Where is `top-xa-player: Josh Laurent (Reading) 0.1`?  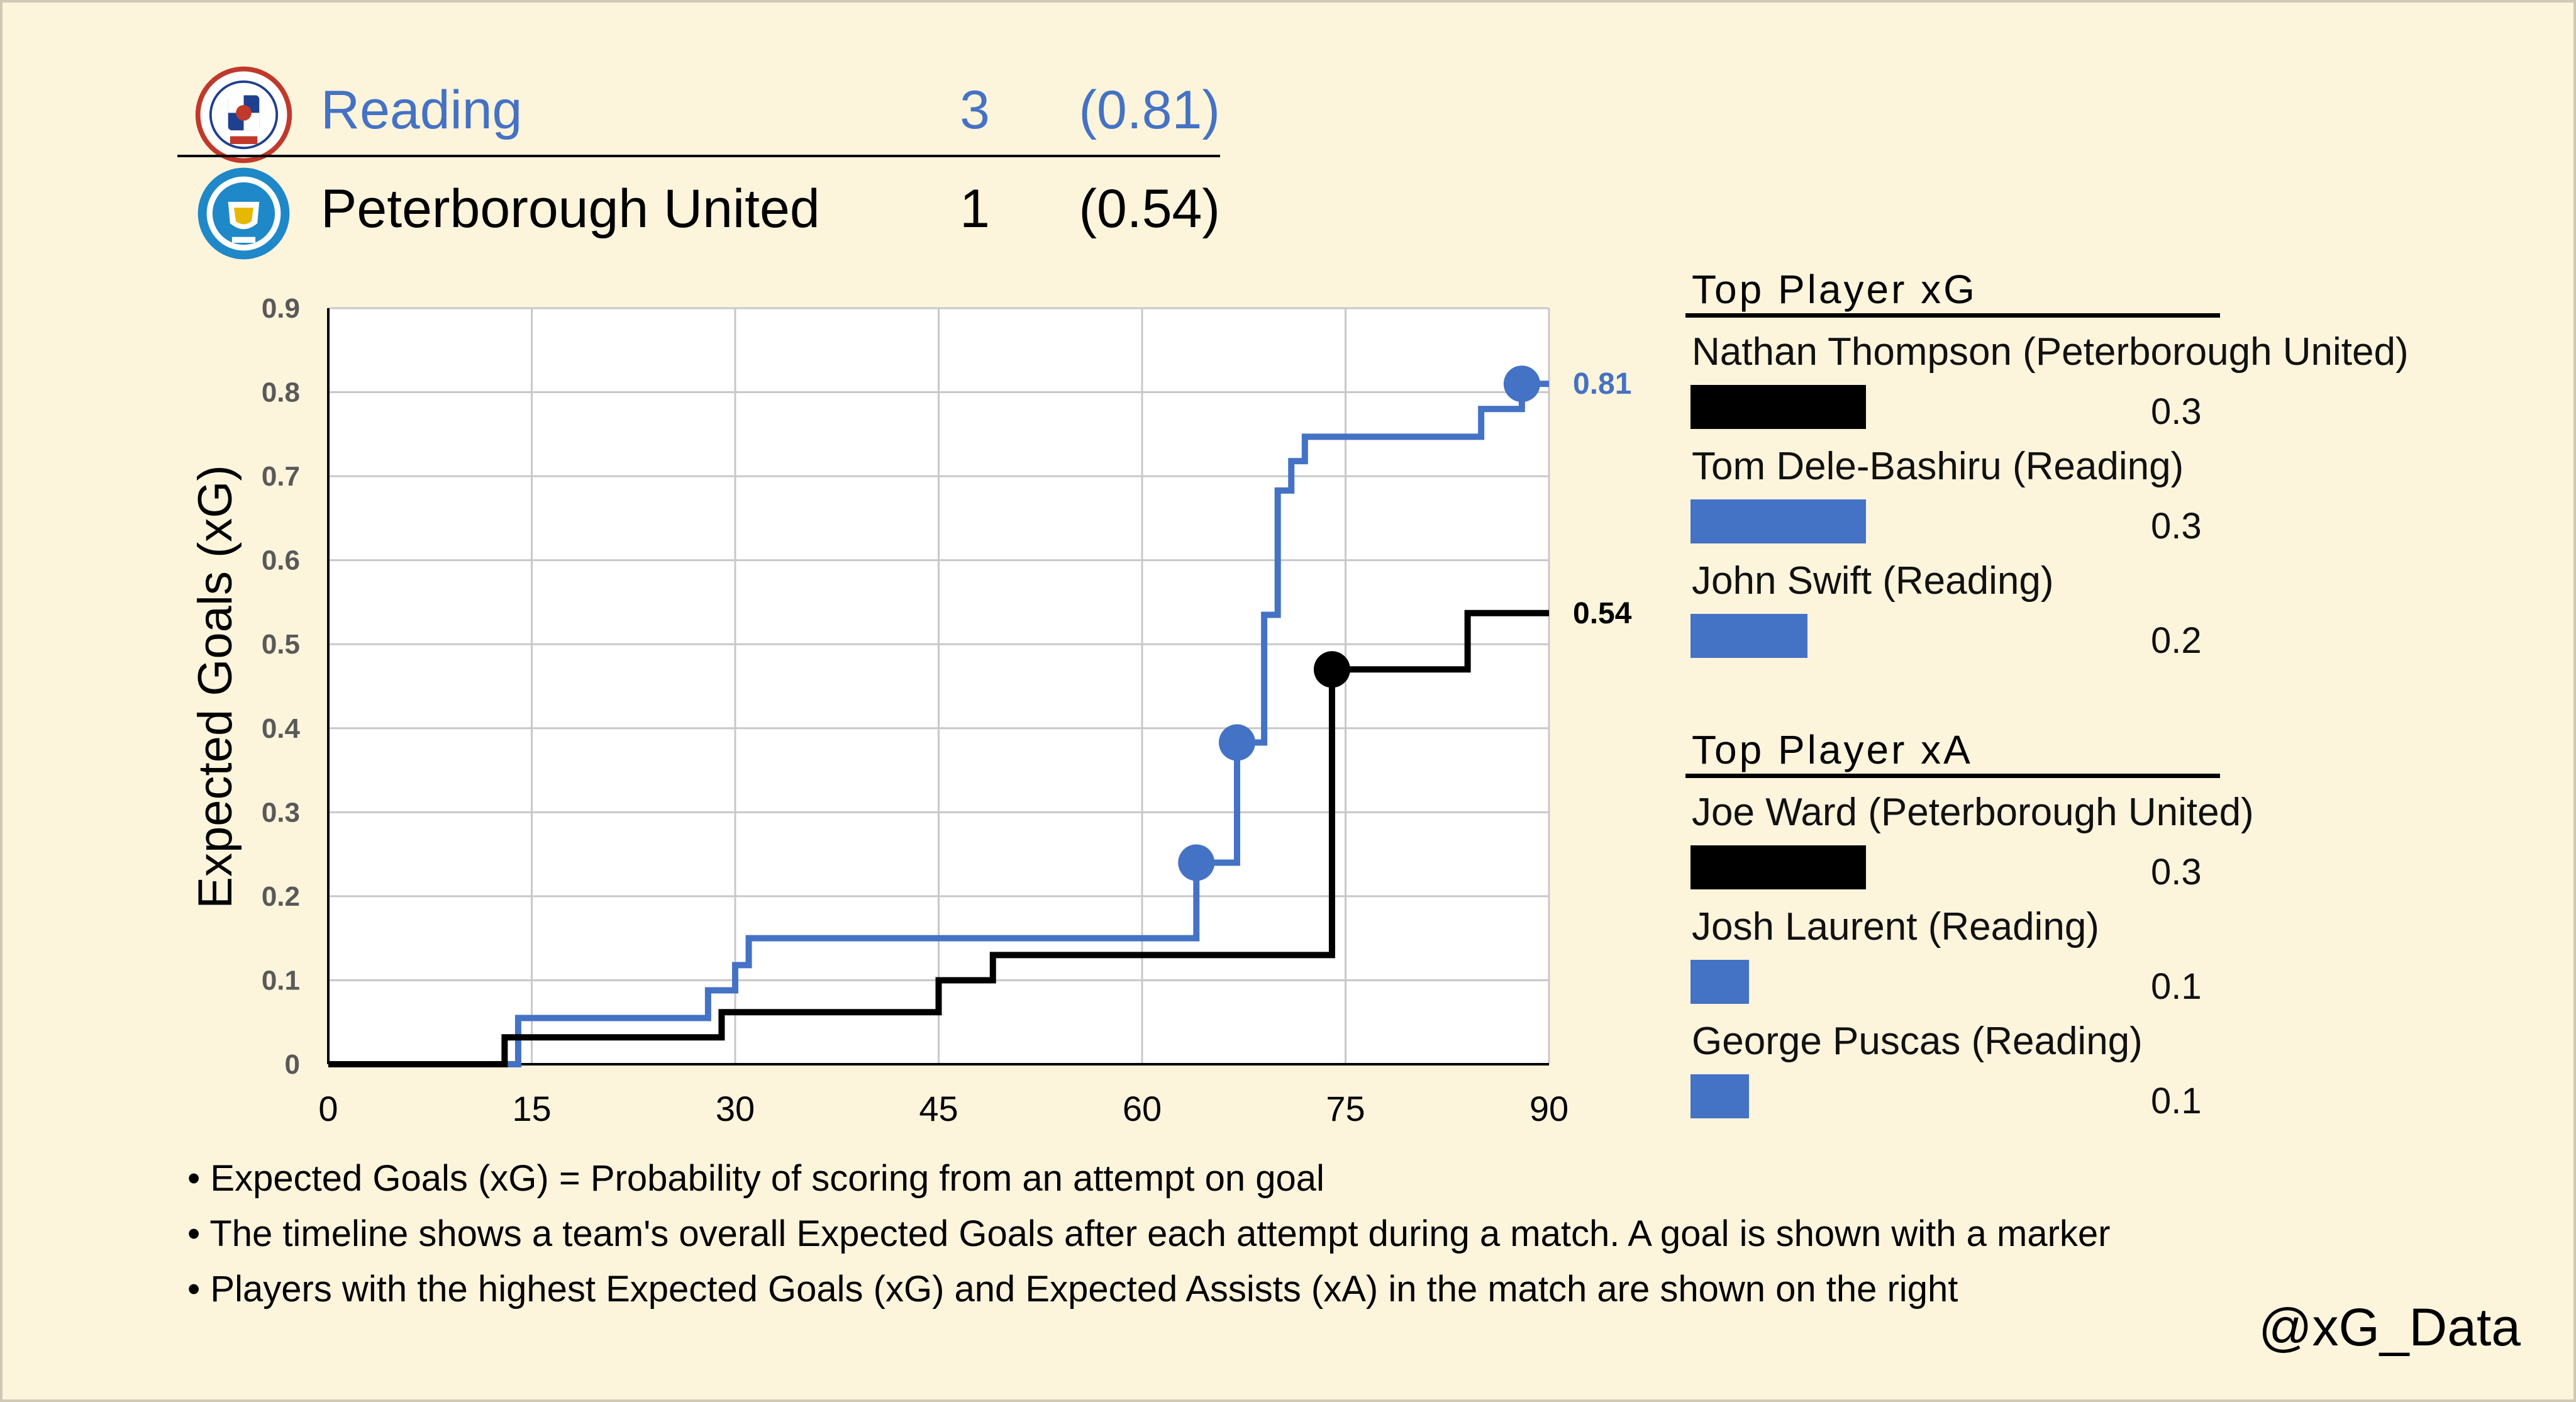 top-xa-player: Josh Laurent (Reading) 0.1 is located at coordinates (2062, 958).